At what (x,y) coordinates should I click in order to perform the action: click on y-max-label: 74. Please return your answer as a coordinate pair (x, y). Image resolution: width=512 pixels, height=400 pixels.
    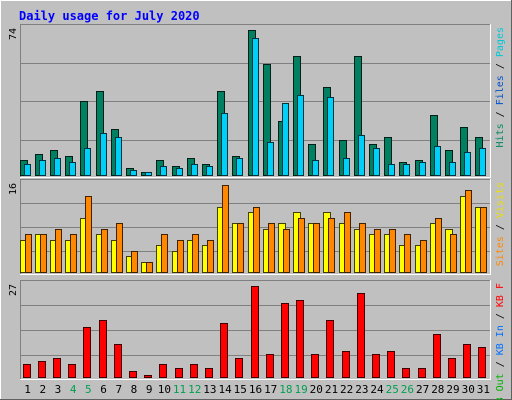
    Looking at the image, I should click on (13, 34).